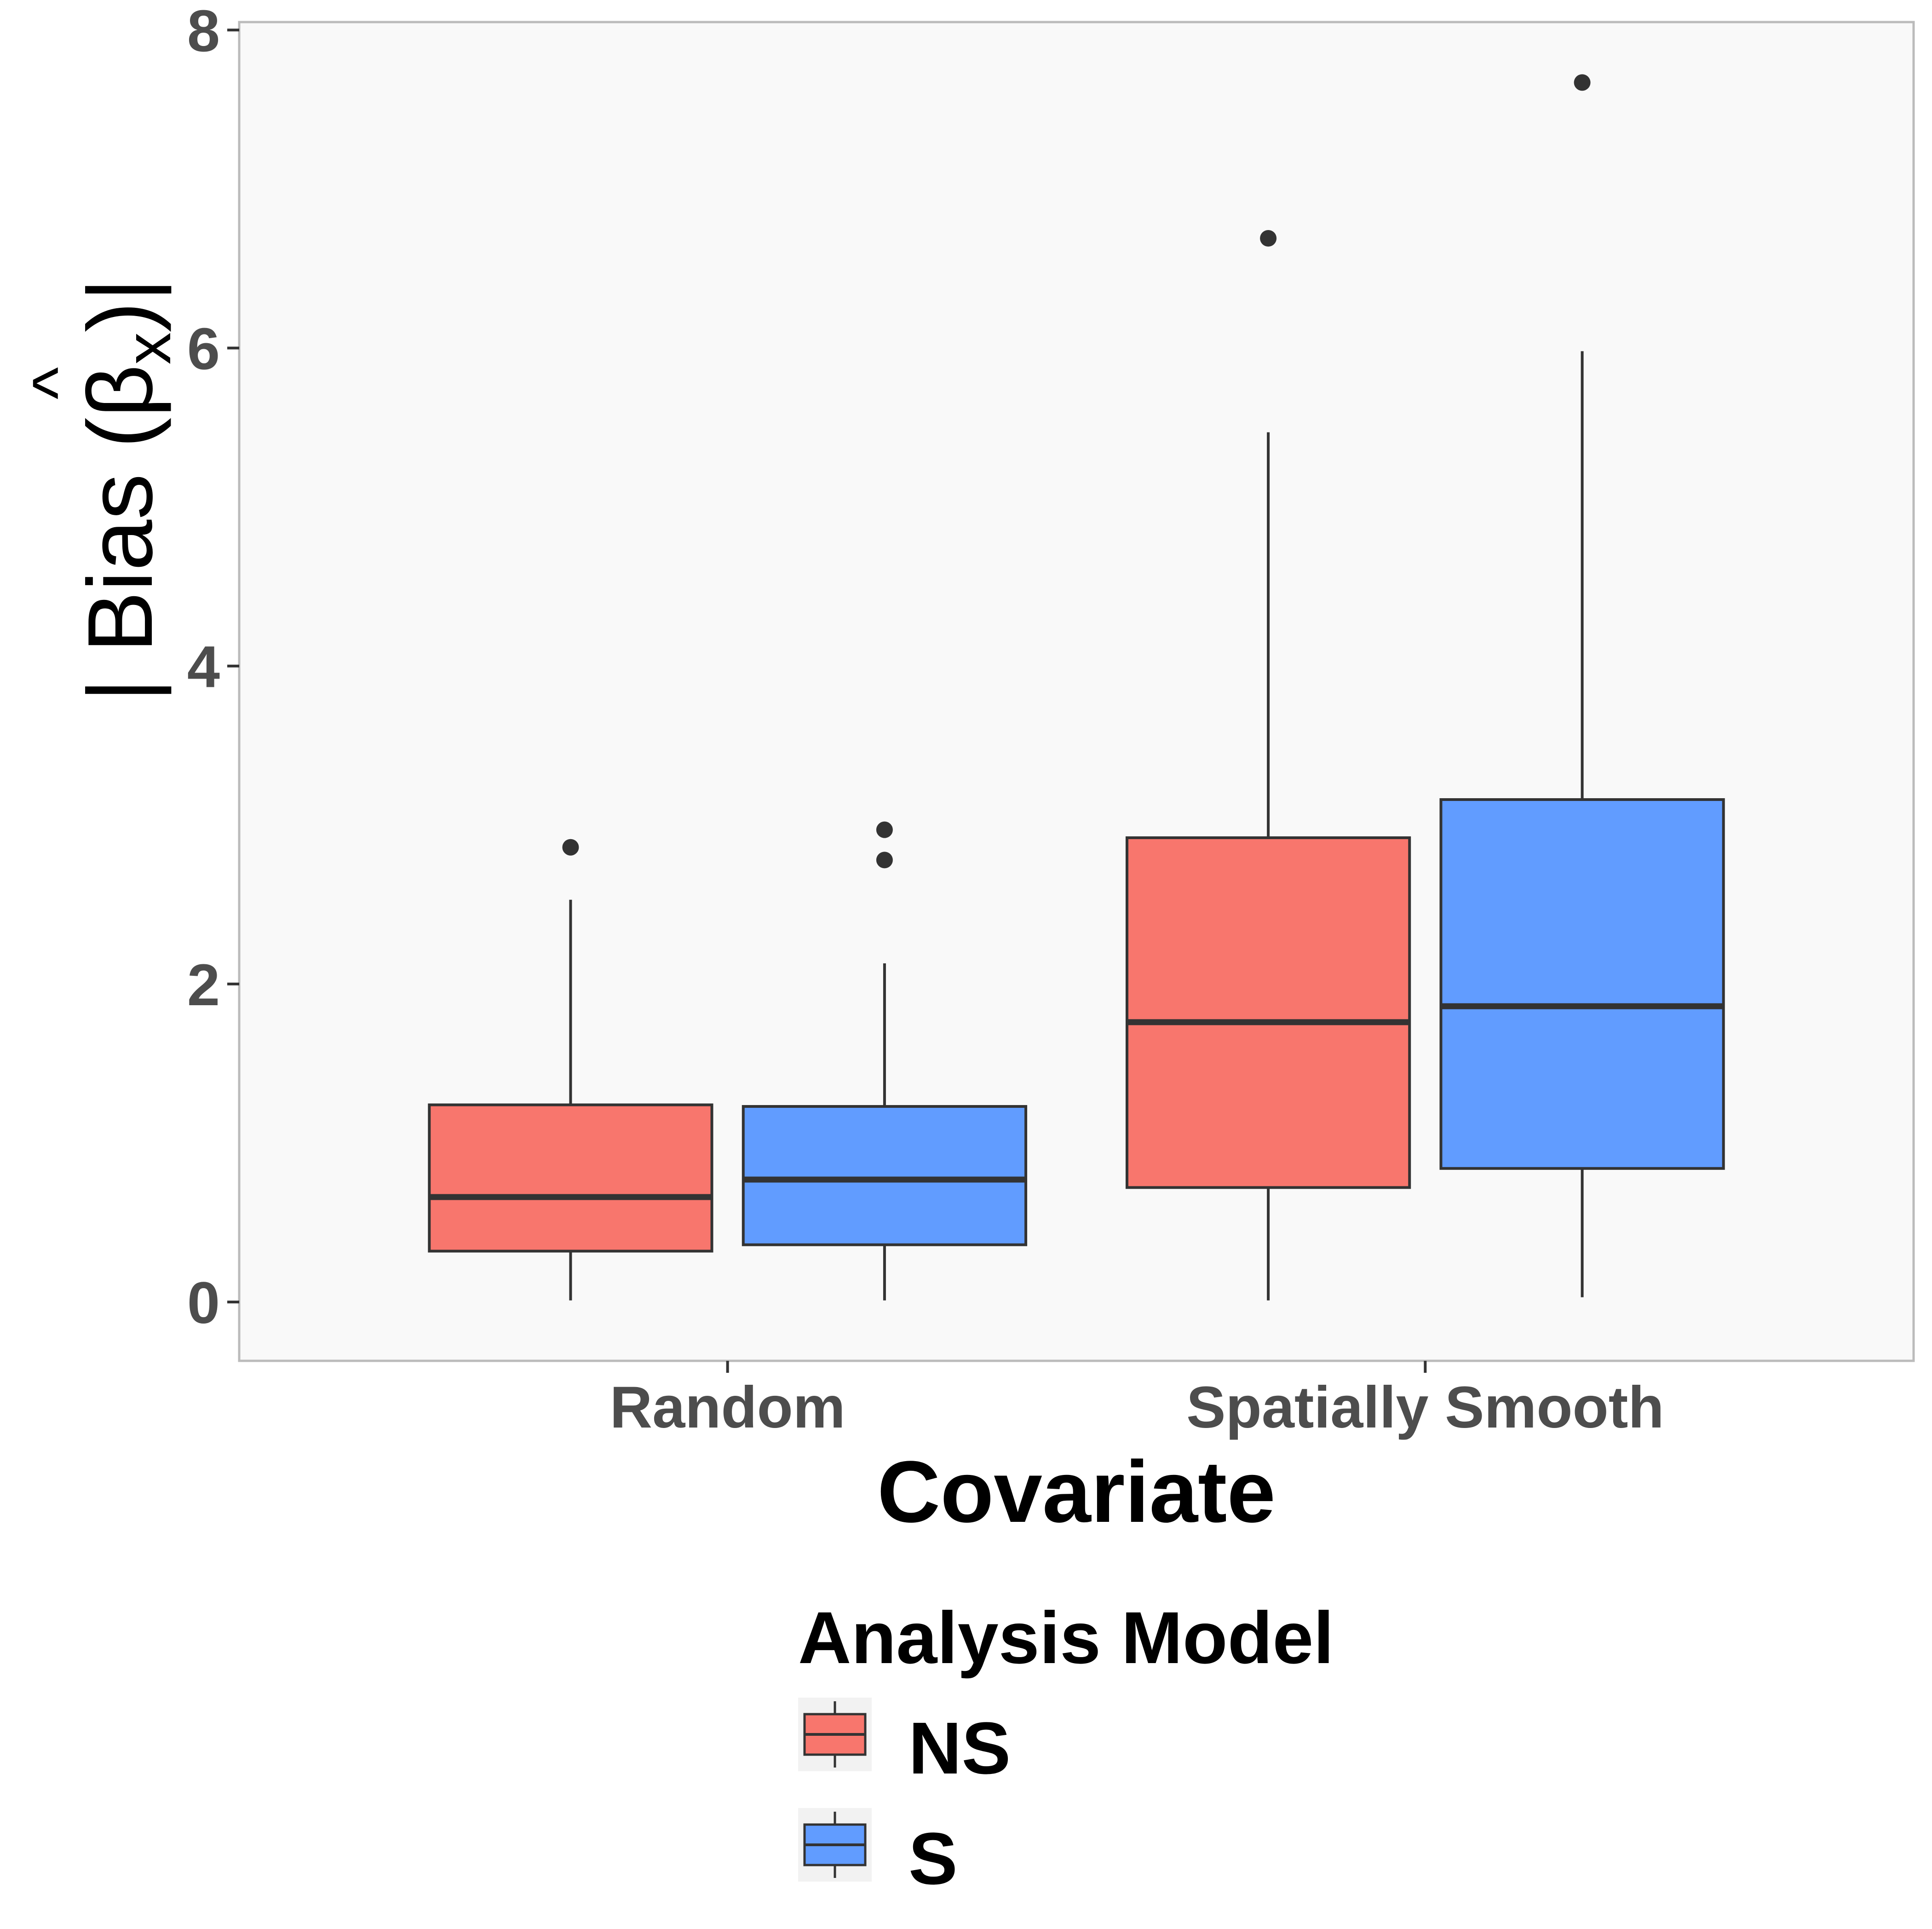 Image resolution: width=1932 pixels, height=1929 pixels. Describe the element at coordinates (835, 1845) in the screenshot. I see `legend-key-s` at that location.